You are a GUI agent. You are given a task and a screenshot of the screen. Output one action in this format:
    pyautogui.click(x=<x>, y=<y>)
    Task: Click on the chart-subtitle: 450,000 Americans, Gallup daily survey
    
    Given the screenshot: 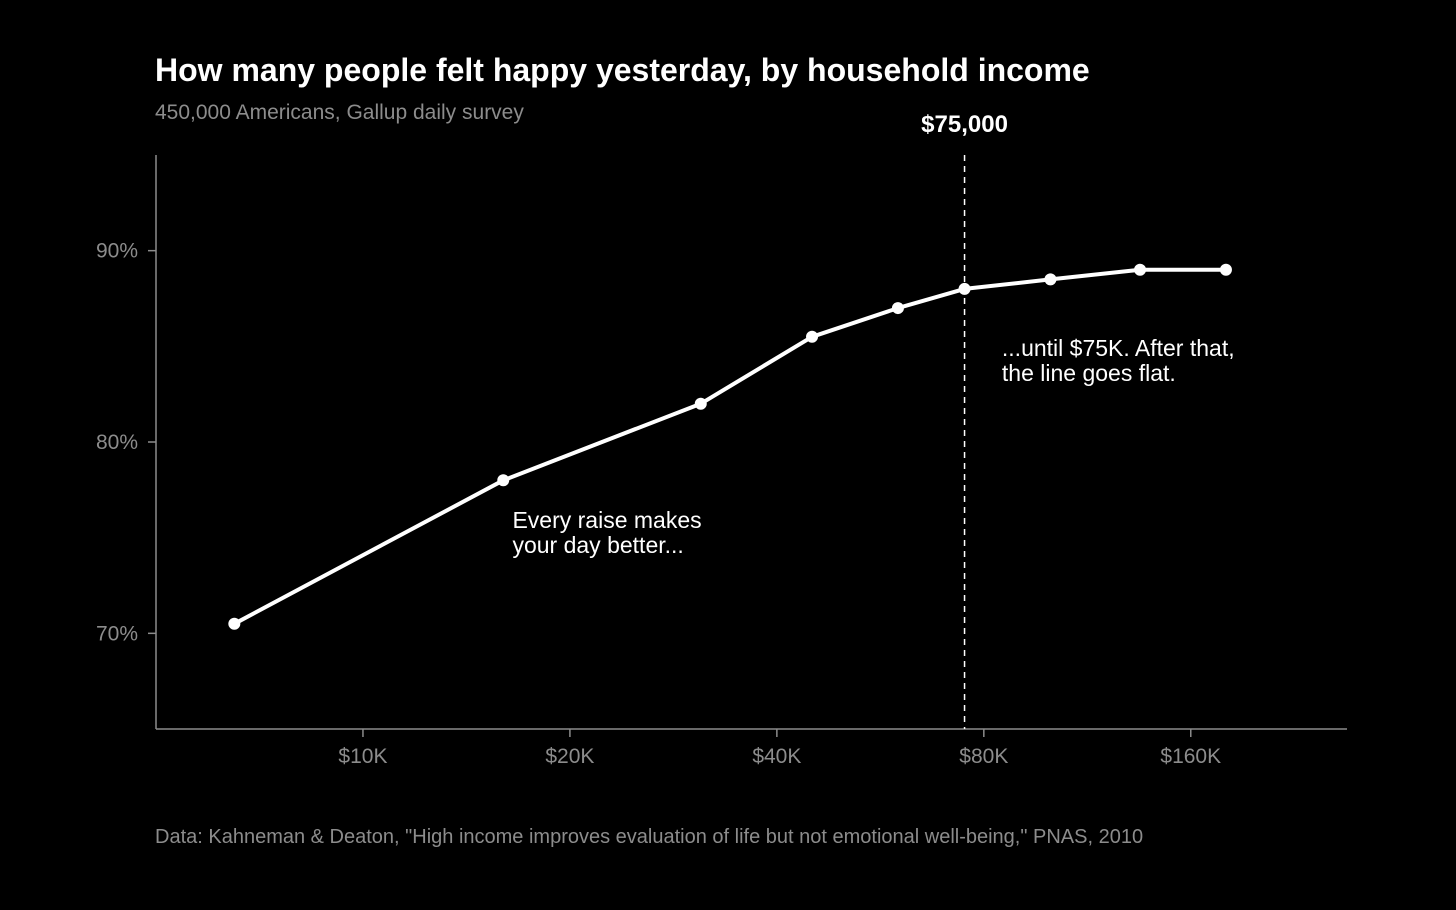 What is the action you would take?
    pyautogui.click(x=339, y=112)
    